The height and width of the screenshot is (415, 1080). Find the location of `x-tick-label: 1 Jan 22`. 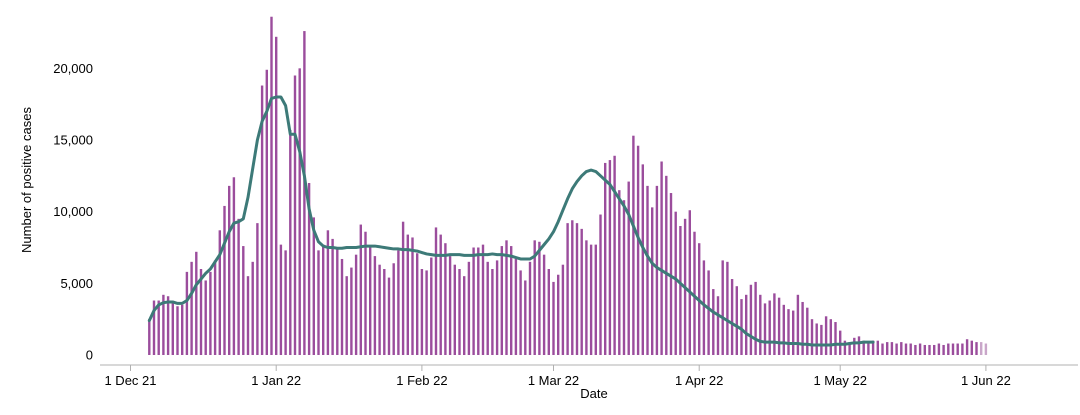

x-tick-label: 1 Jan 22 is located at coordinates (276, 380).